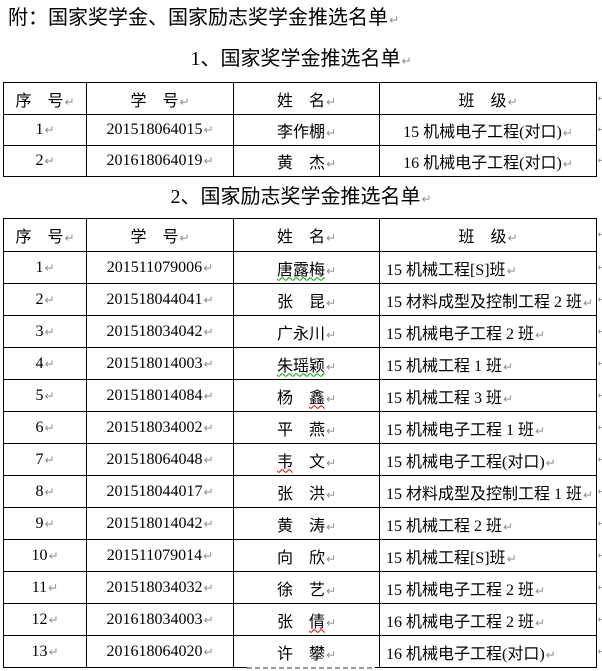 The height and width of the screenshot is (671, 602). What do you see at coordinates (45, 619) in the screenshot?
I see `seq-cell: 12↵` at bounding box center [45, 619].